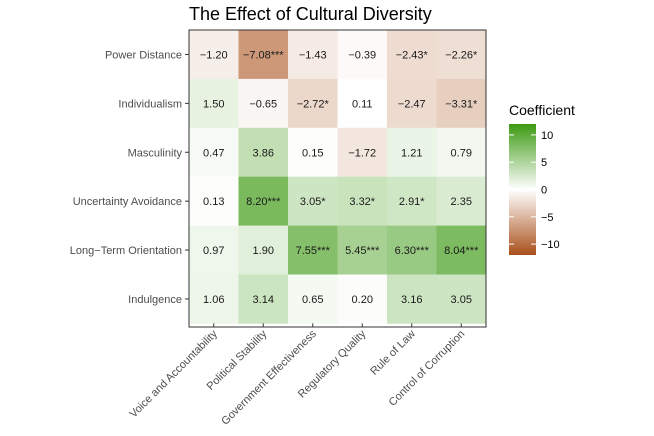 This screenshot has width=654, height=436. Describe the element at coordinates (550, 245) in the screenshot. I see `legend-tick-label: −10` at that location.